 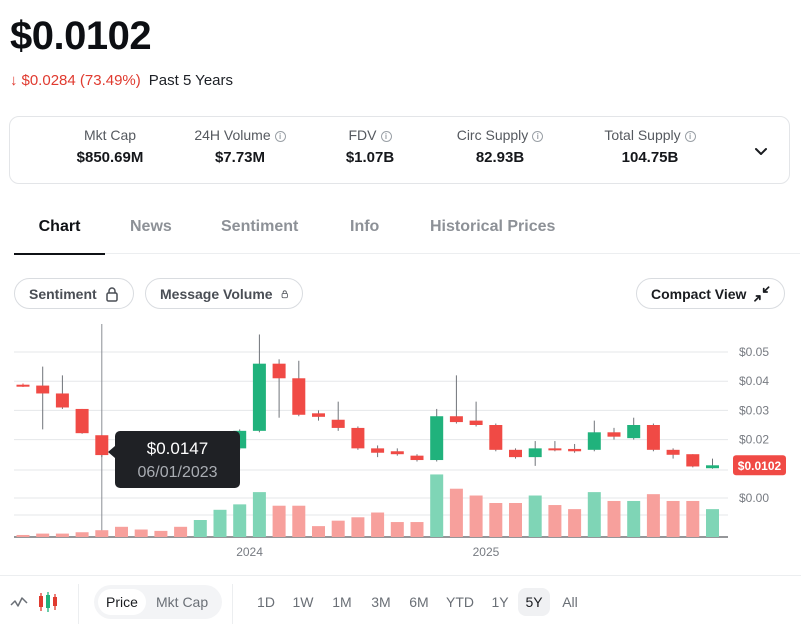 What do you see at coordinates (370, 157) in the screenshot?
I see `stat-value: $1.07B` at bounding box center [370, 157].